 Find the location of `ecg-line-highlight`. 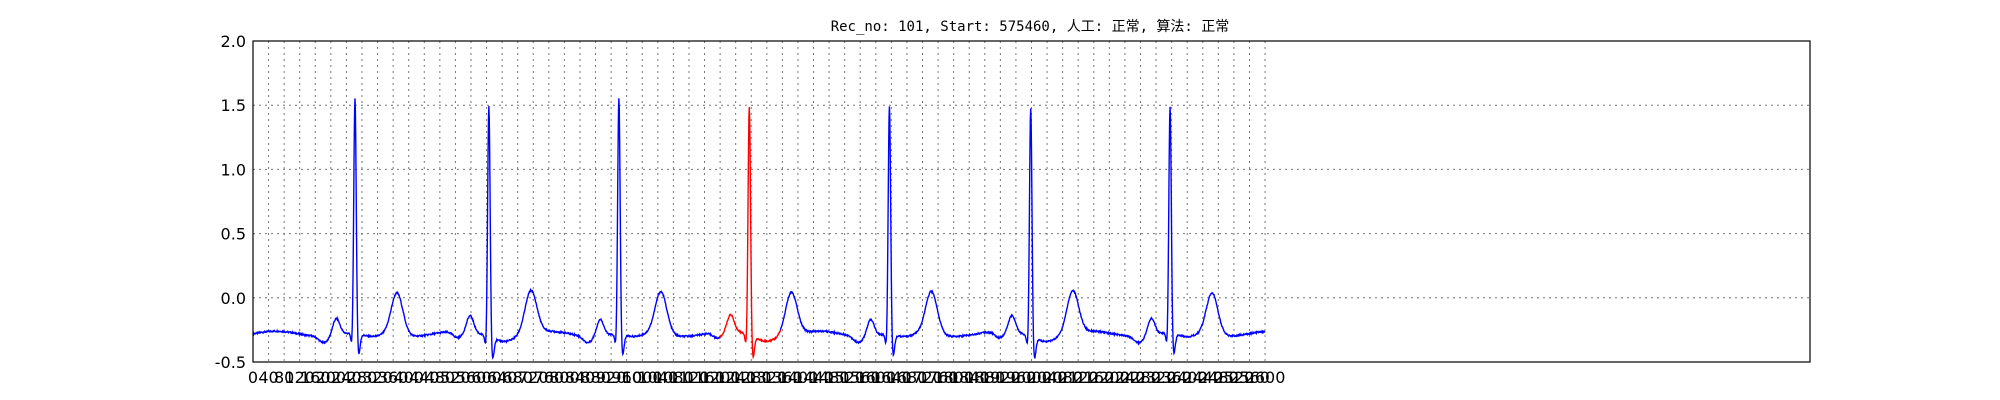

ecg-line-highlight is located at coordinates (750, 233).